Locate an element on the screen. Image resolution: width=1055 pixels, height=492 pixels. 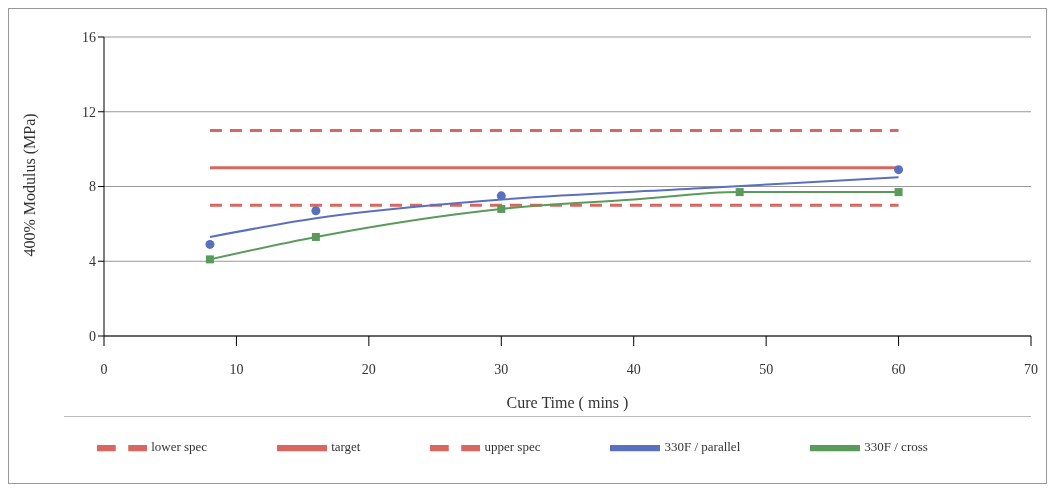
legend-label: lower spec is located at coordinates (179, 446).